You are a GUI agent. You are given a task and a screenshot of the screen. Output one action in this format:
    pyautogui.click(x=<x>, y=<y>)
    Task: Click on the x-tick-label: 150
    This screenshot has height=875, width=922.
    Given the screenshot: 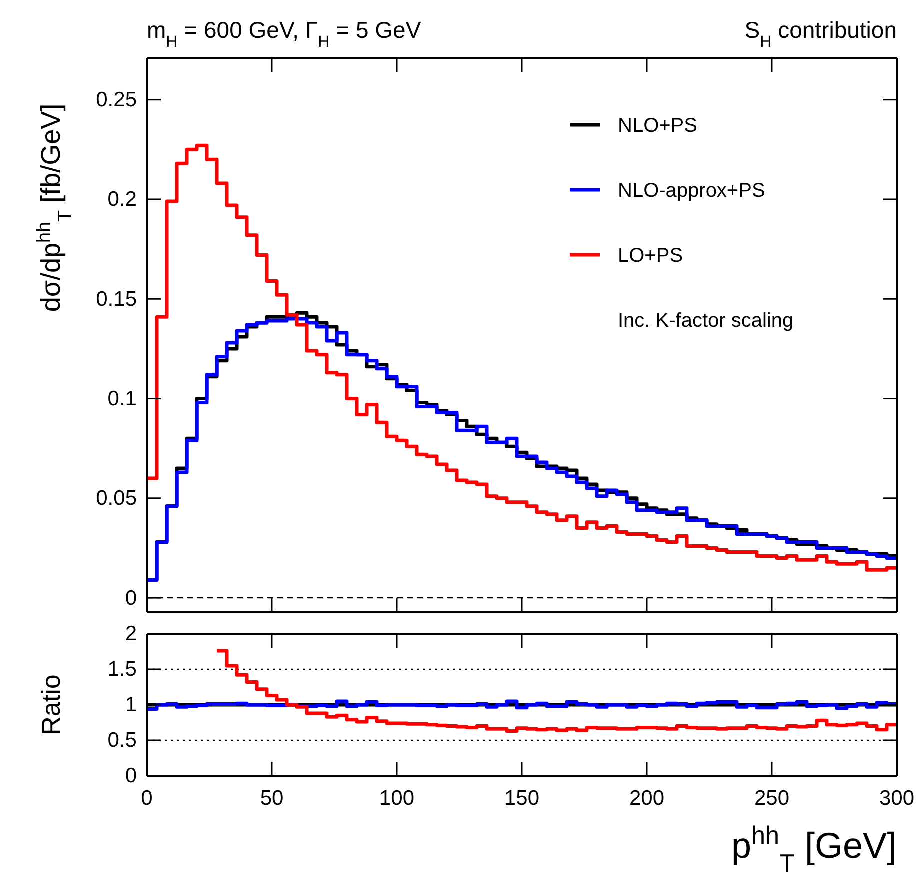 What is the action you would take?
    pyautogui.click(x=522, y=798)
    